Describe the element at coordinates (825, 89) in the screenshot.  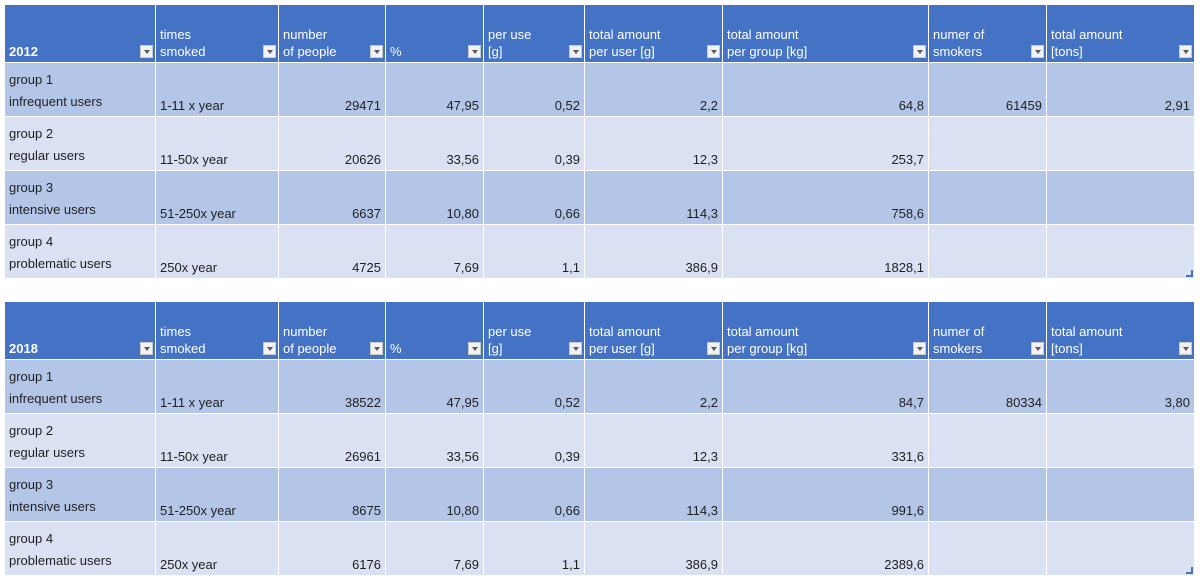
I see `cell-per-group: 64,8` at that location.